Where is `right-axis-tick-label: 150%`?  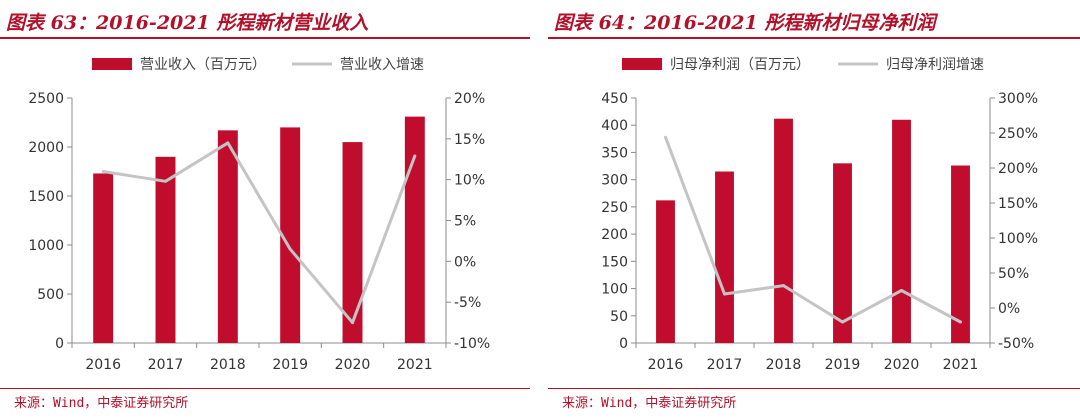 right-axis-tick-label: 150% is located at coordinates (1018, 204).